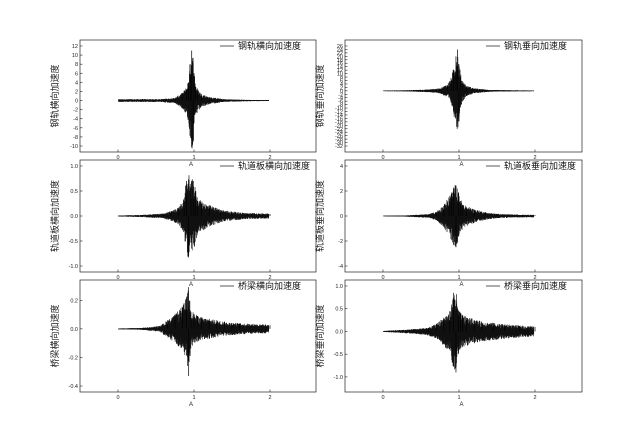 Image resolution: width=636 pixels, height=444 pixels. Describe the element at coordinates (340, 57) in the screenshot. I see `y-tick-label: 20` at that location.